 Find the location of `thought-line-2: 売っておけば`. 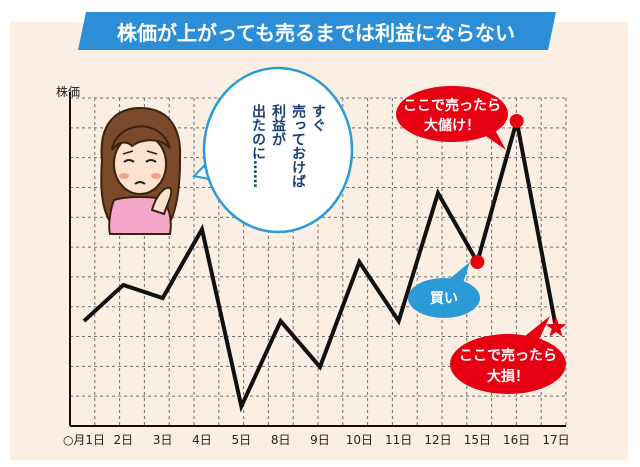

thought-line-2: 売っておけば is located at coordinates (298, 145).